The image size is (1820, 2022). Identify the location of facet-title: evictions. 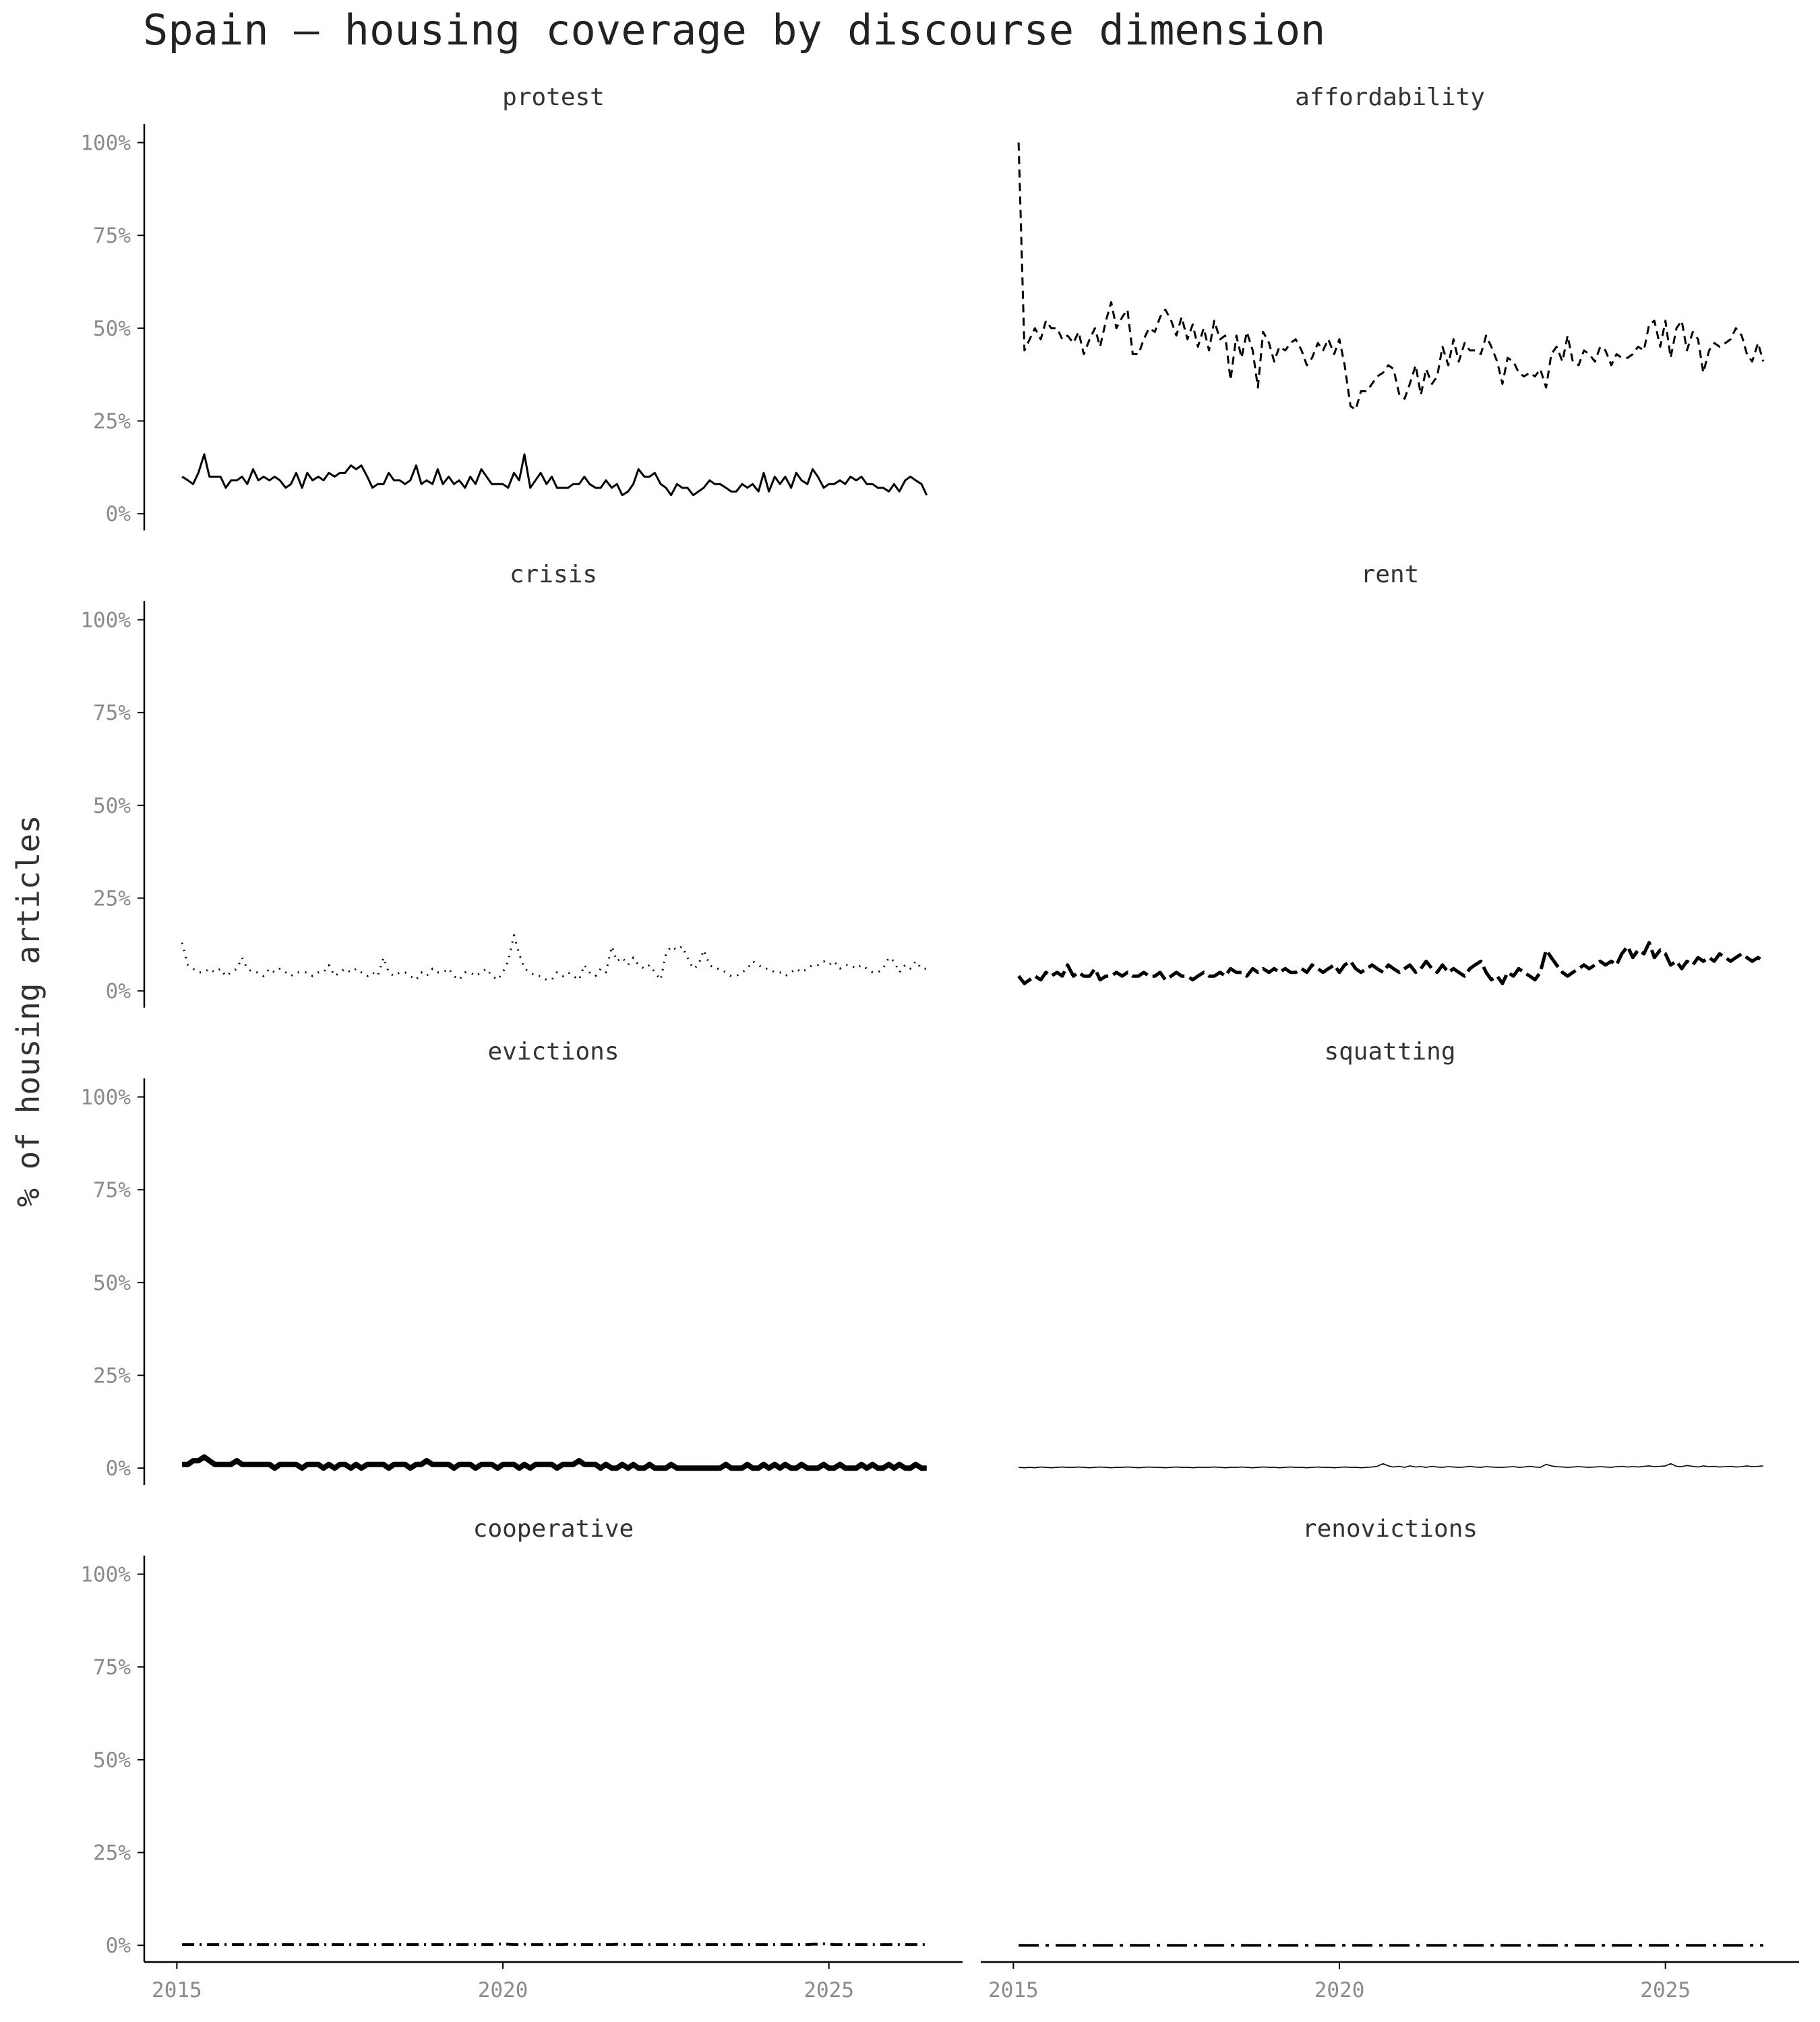
(553, 1052).